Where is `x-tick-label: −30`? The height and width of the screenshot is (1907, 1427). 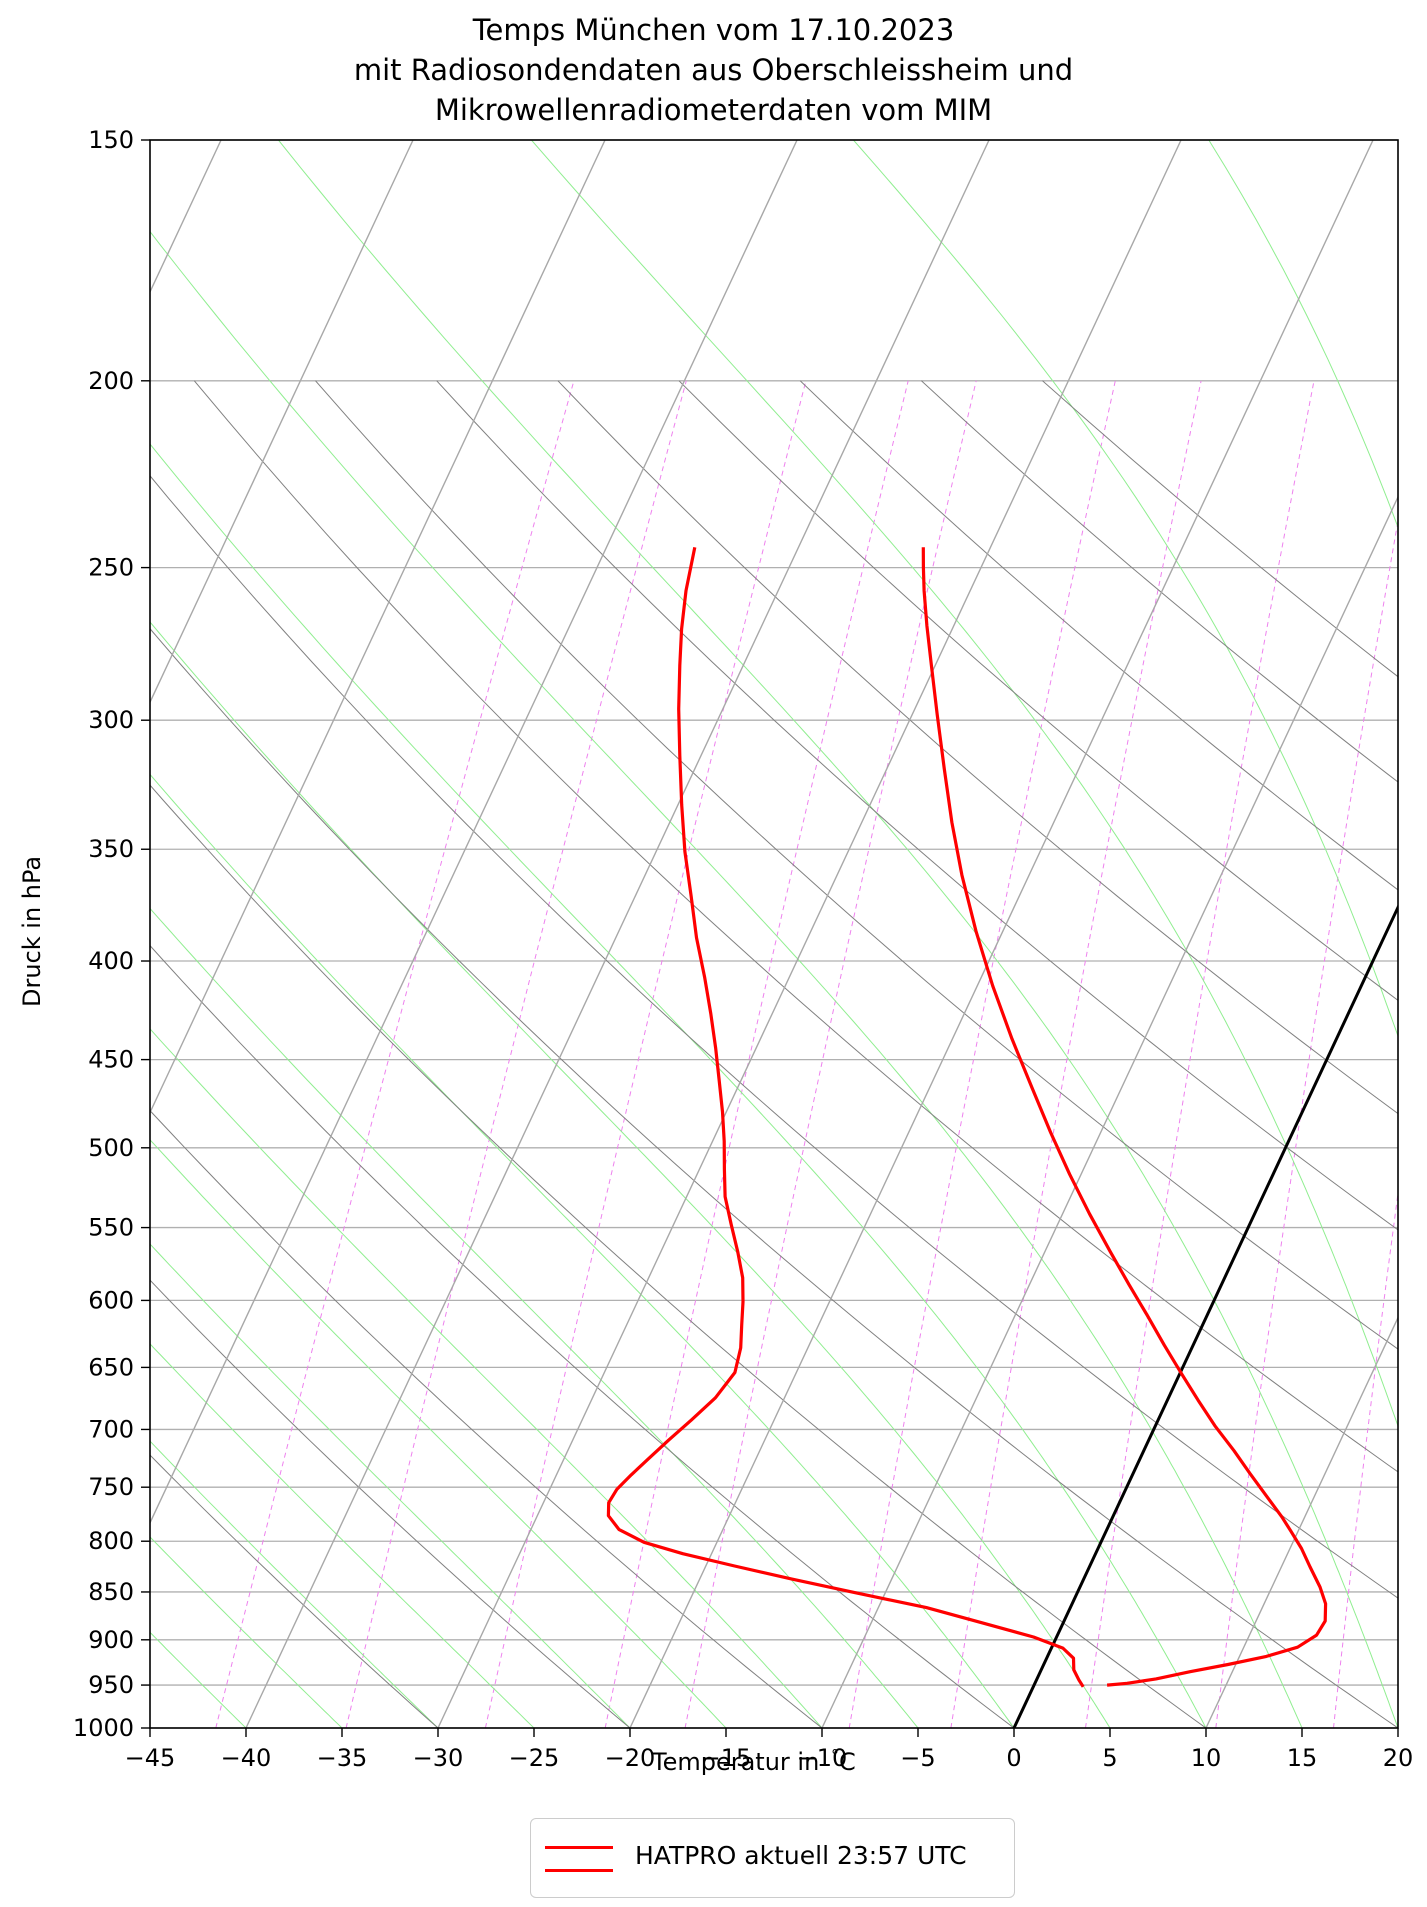
x-tick-label: −30 is located at coordinates (438, 1758).